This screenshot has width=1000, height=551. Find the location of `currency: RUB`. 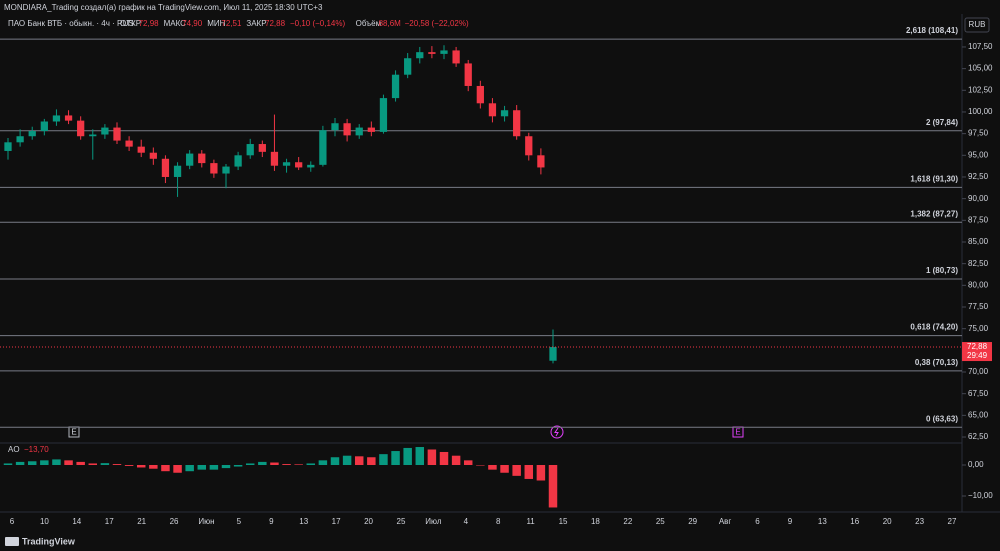

currency: RUB is located at coordinates (977, 24).